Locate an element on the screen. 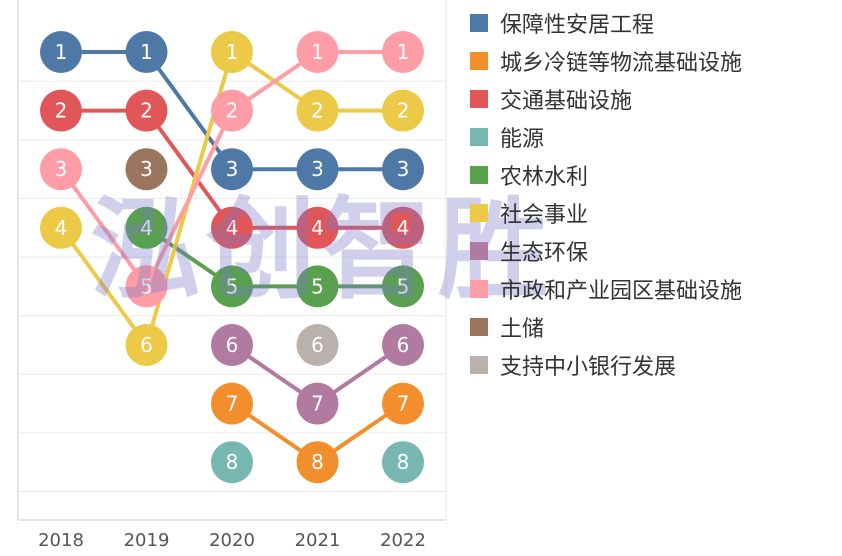  series-point: 8 is located at coordinates (232, 462).